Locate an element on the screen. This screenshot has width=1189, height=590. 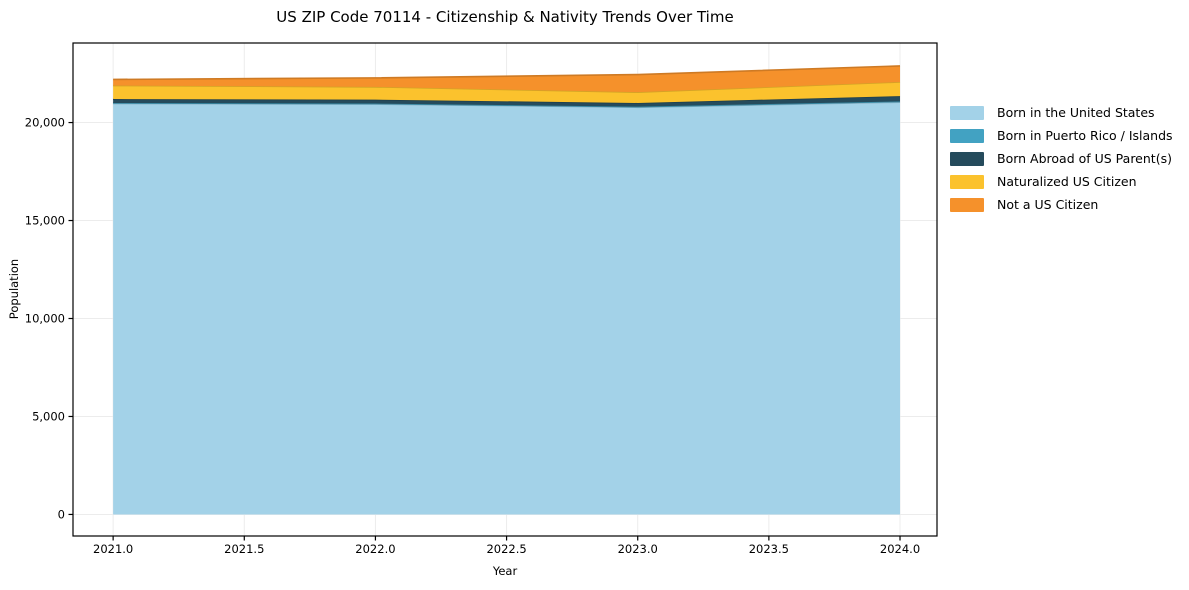
x-tick-label: 2023.5 is located at coordinates (769, 549).